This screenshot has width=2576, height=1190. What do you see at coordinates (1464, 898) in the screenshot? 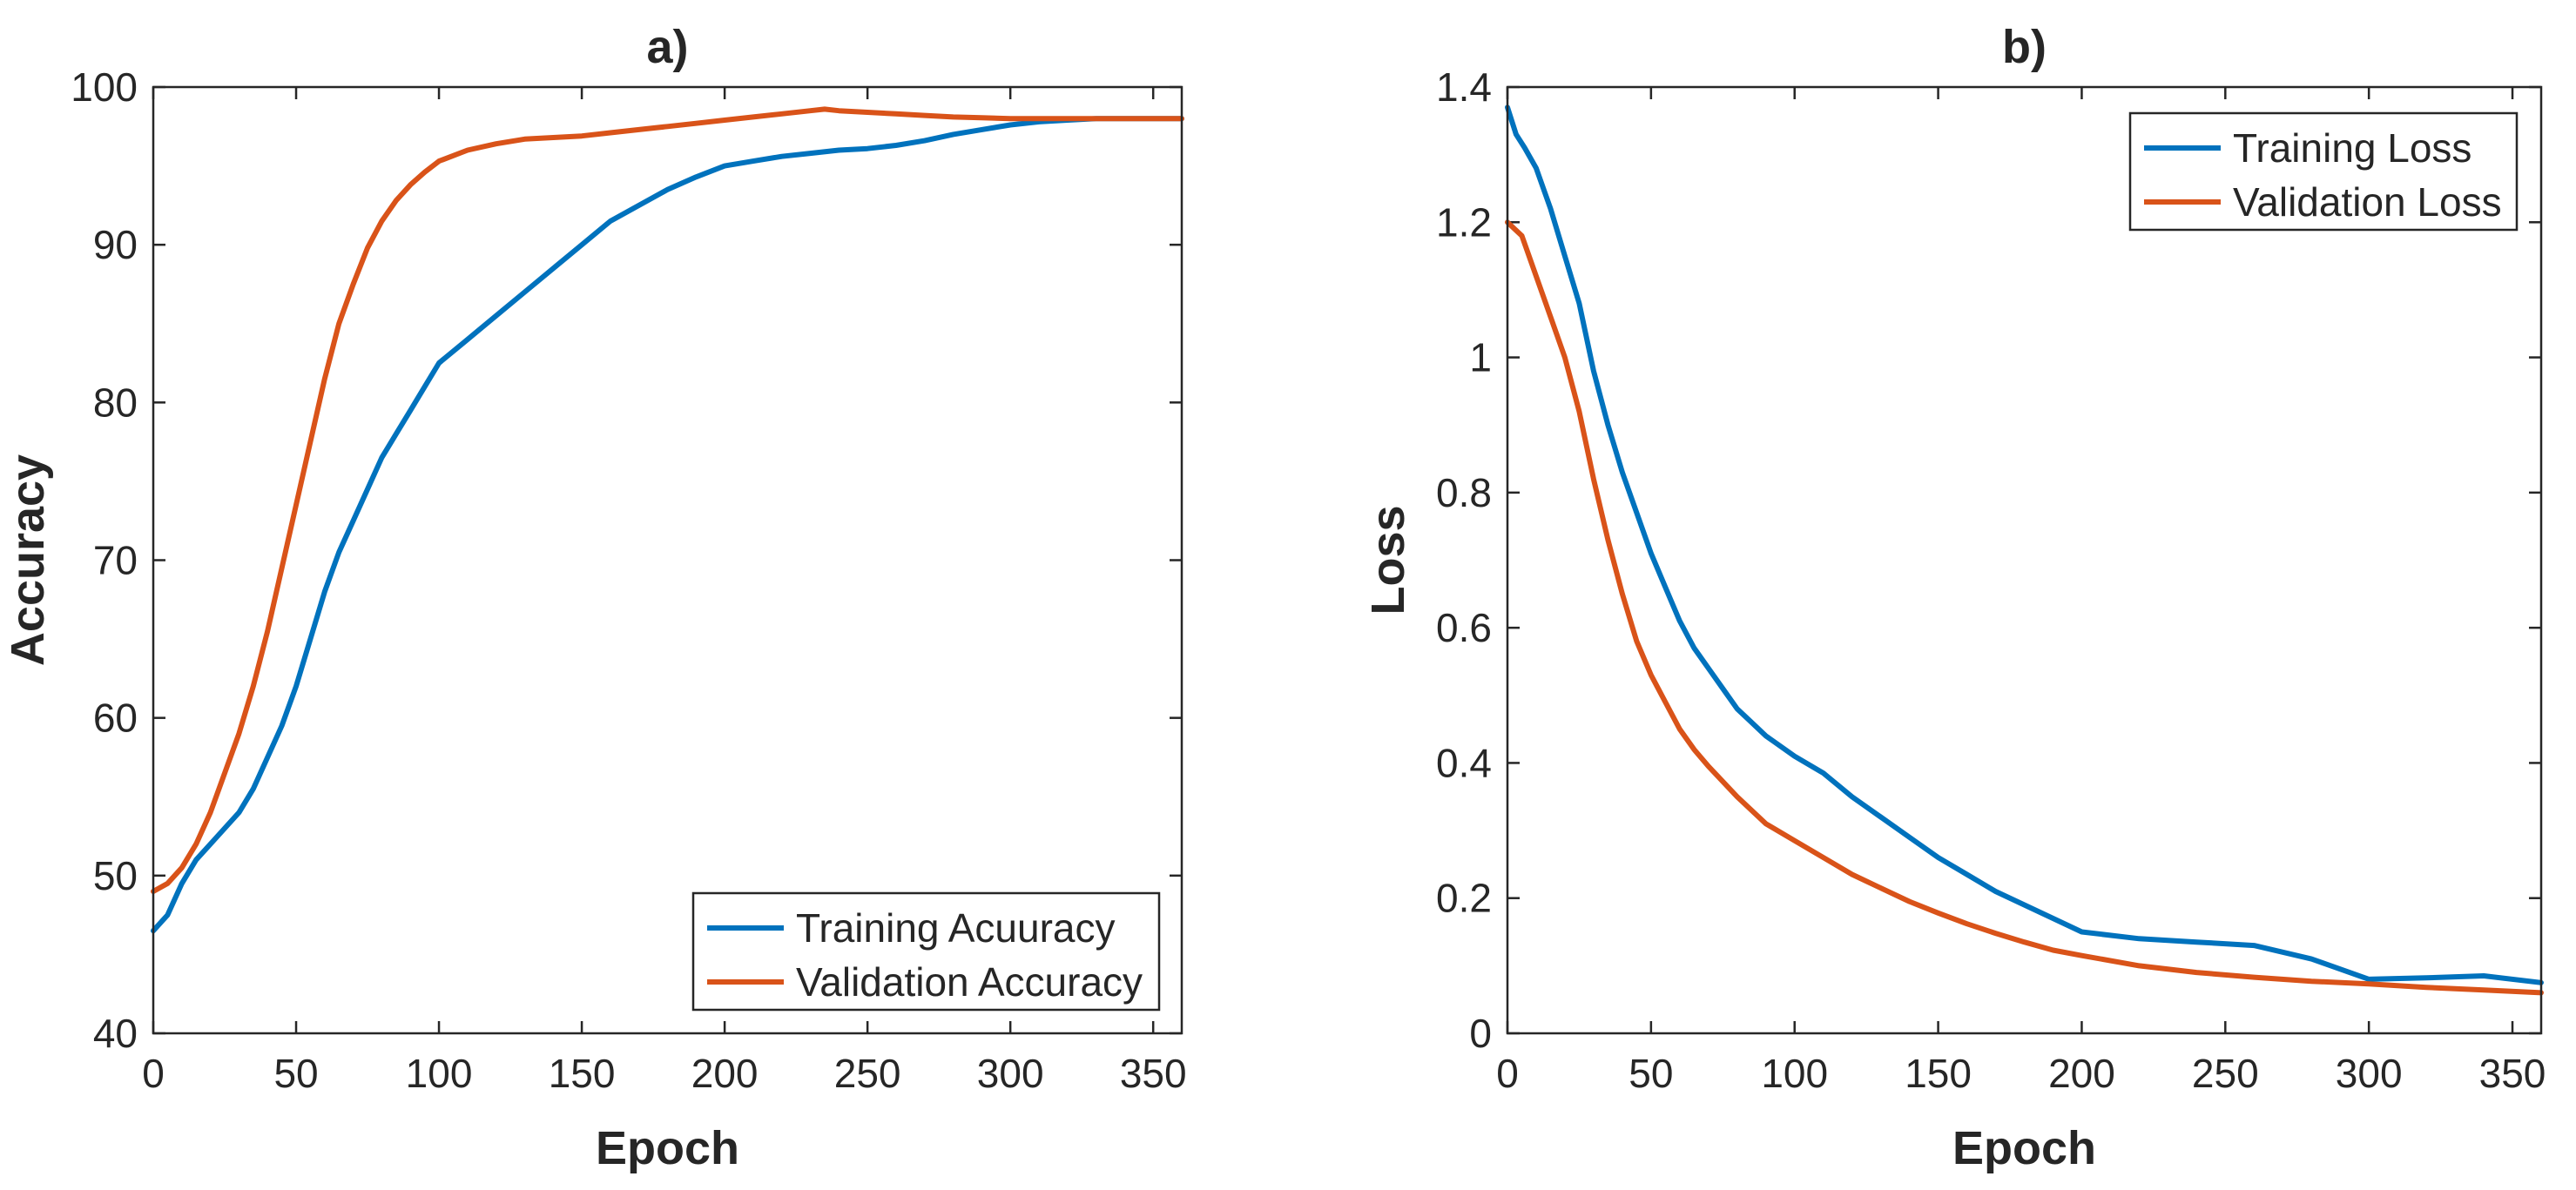
I see `panel-b-ytick-label: 0.2` at bounding box center [1464, 898].